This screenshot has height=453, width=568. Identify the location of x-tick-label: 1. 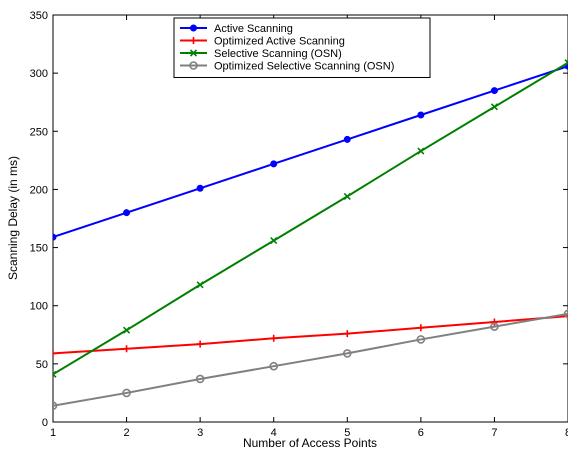
(53, 433).